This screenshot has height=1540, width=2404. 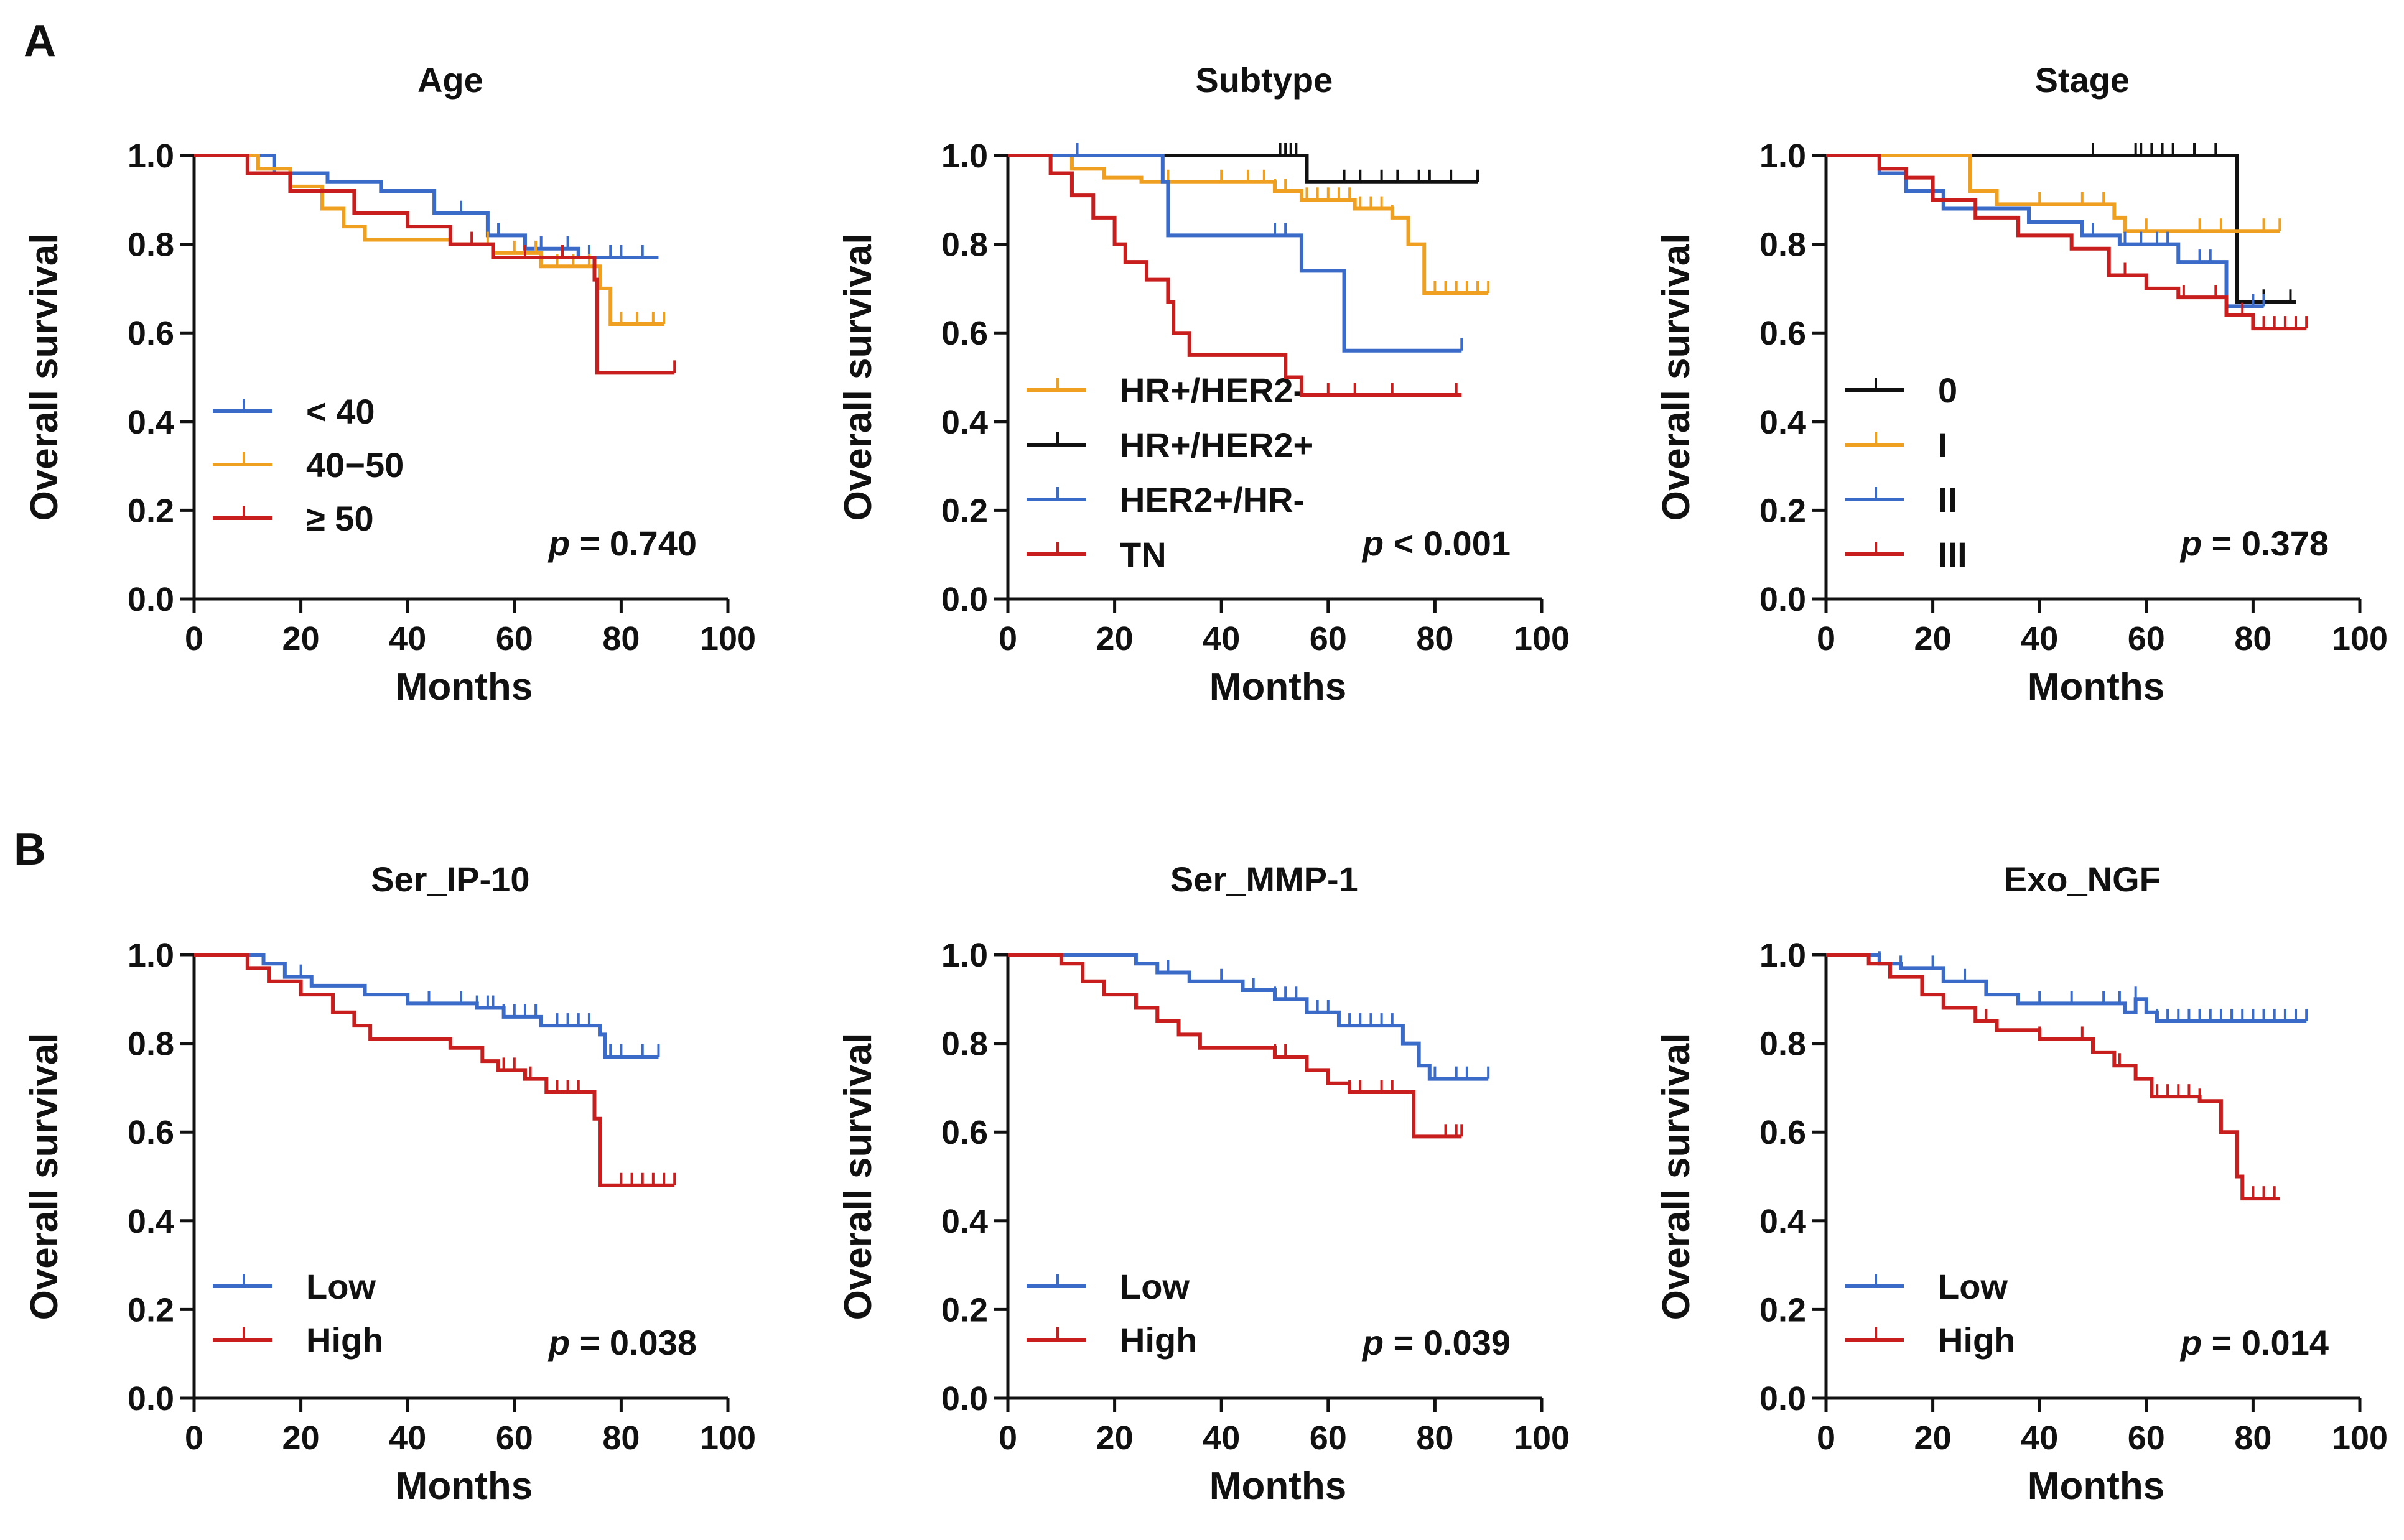 I want to click on p-value-text: = 0.740, so click(x=633, y=543).